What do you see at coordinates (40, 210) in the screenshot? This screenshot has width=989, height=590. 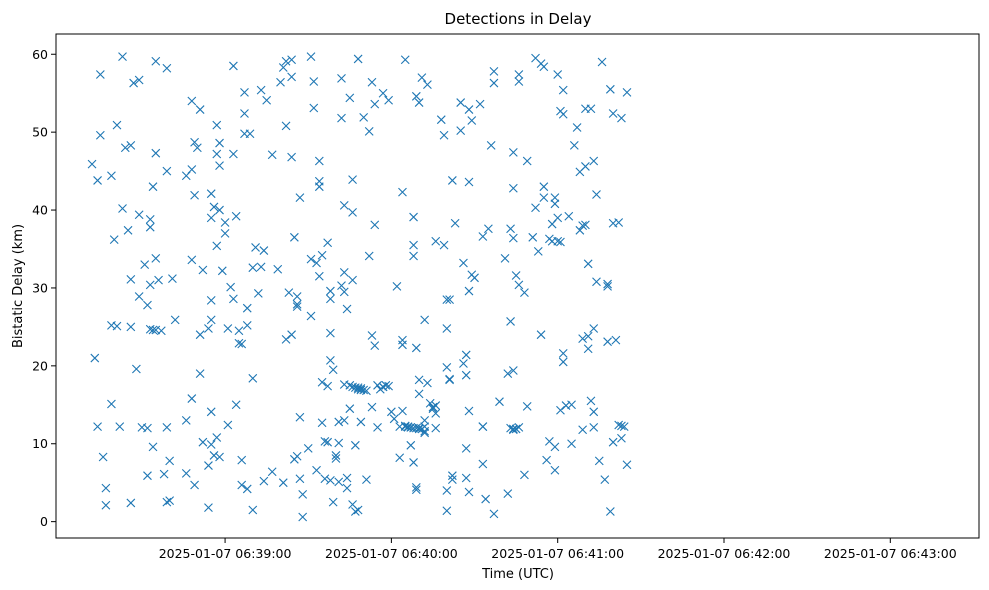 I see `y-tick-label: 40` at bounding box center [40, 210].